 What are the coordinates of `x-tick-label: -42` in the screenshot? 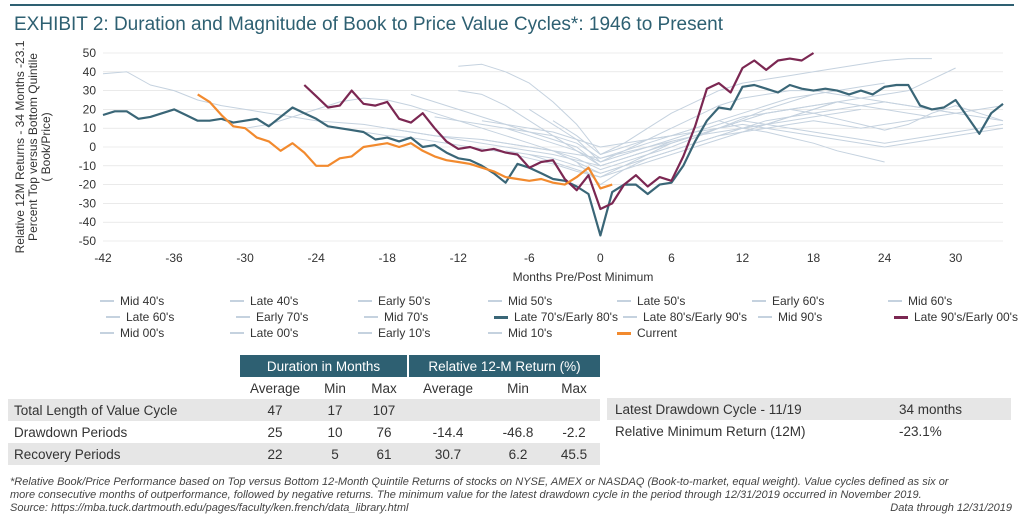 It's located at (103, 258).